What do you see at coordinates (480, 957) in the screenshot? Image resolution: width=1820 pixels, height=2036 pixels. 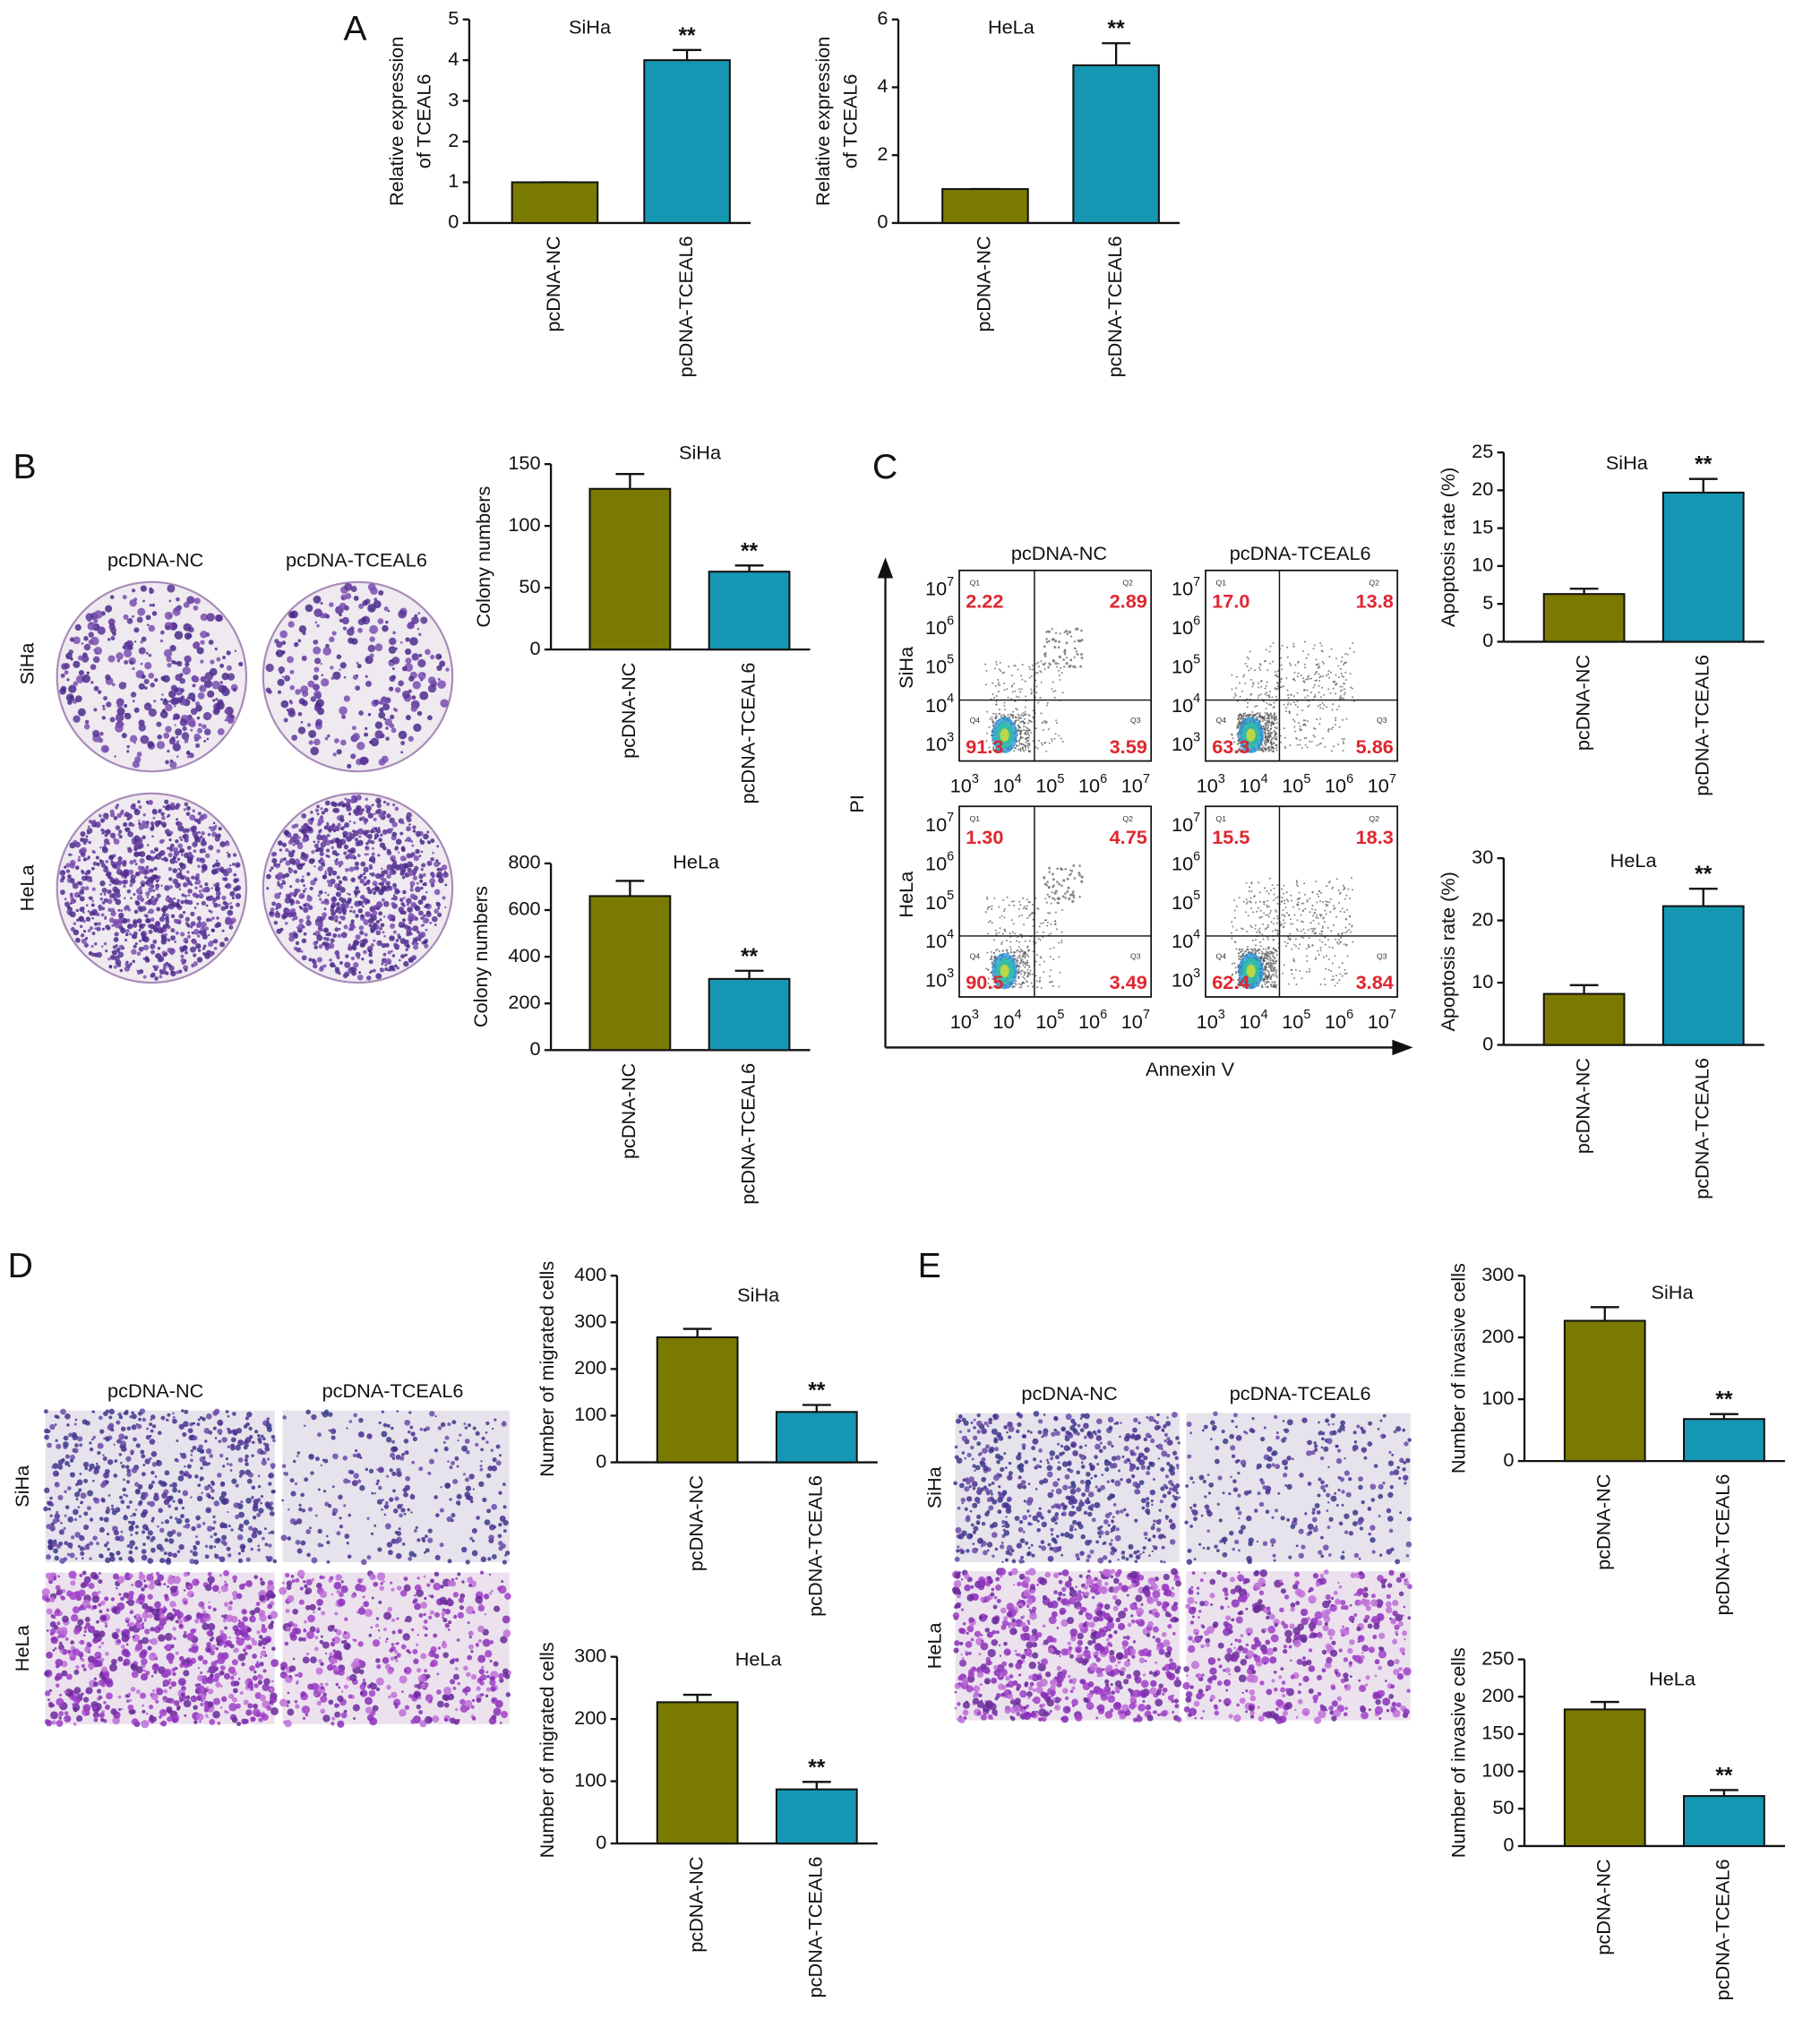 I see `y-axis-label: Colony numbers` at bounding box center [480, 957].